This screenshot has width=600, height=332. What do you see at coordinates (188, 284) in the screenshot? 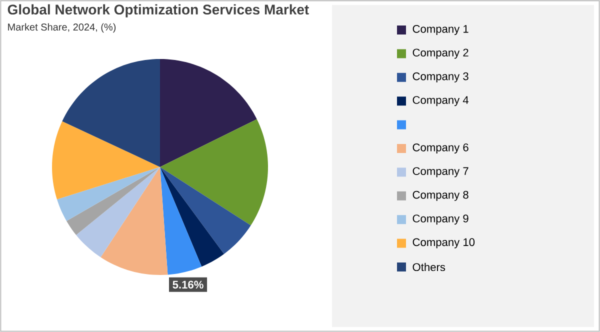
I see `data-label: 5.16%` at bounding box center [188, 284].